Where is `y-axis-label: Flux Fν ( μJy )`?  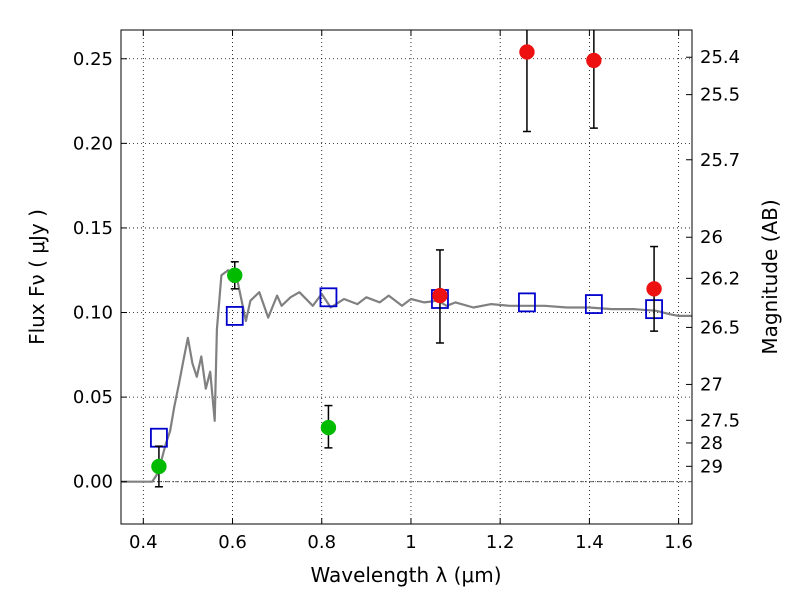
y-axis-label: Flux Fν ( μJy ) is located at coordinates (37, 277).